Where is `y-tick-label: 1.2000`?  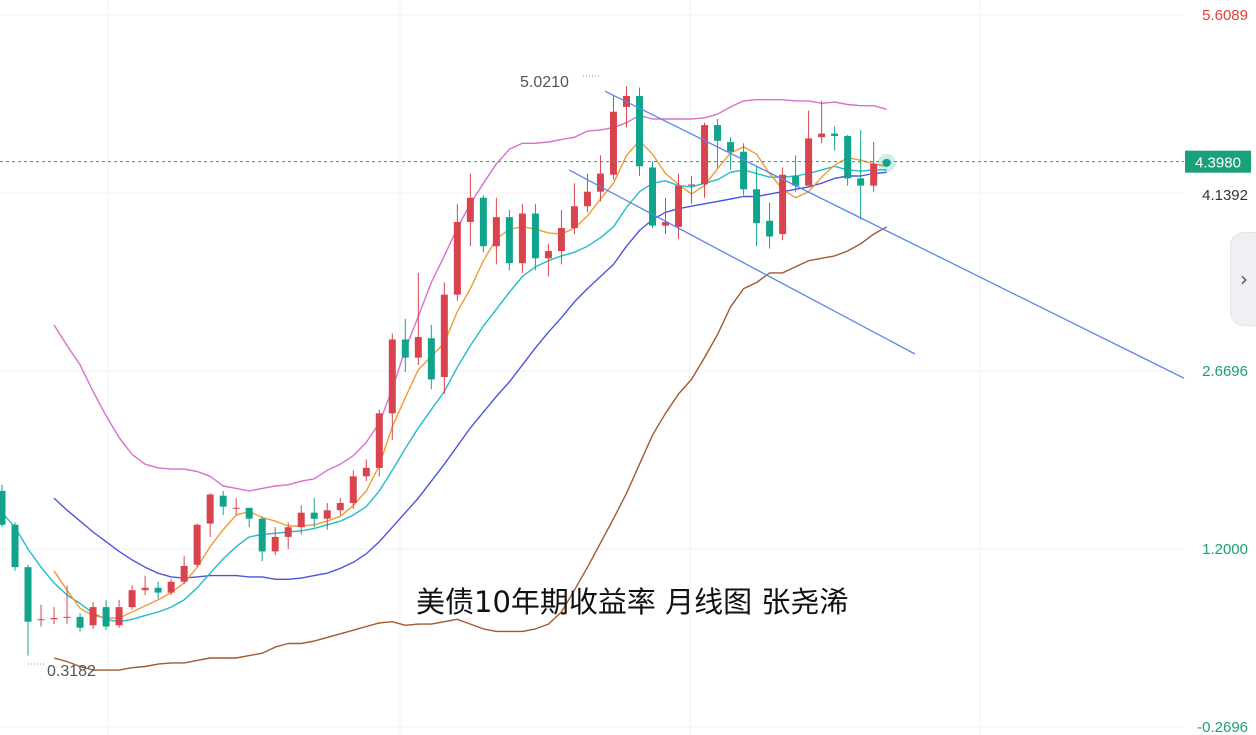 y-tick-label: 1.2000 is located at coordinates (1225, 549).